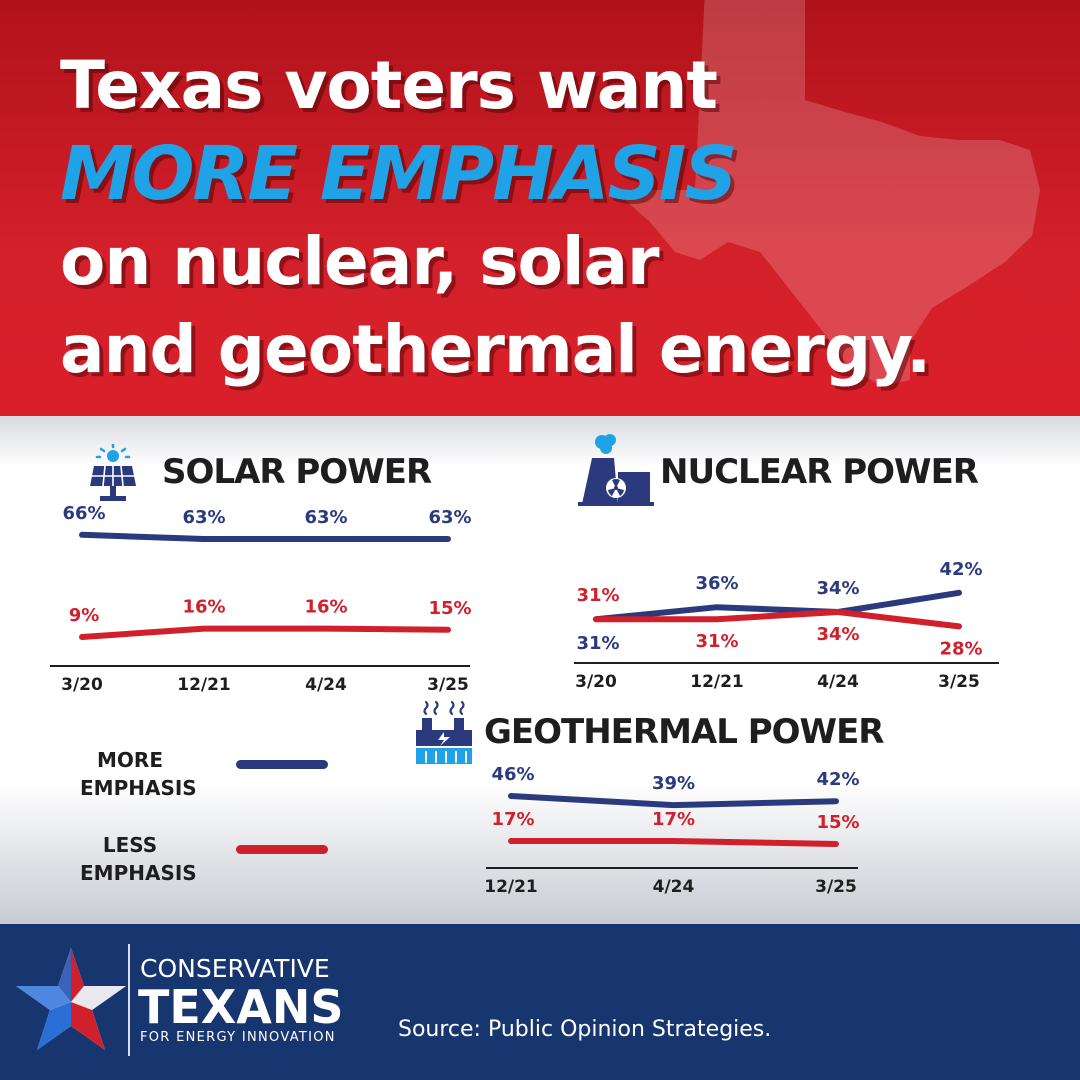  I want to click on texas-map-icon, so click(830, 193).